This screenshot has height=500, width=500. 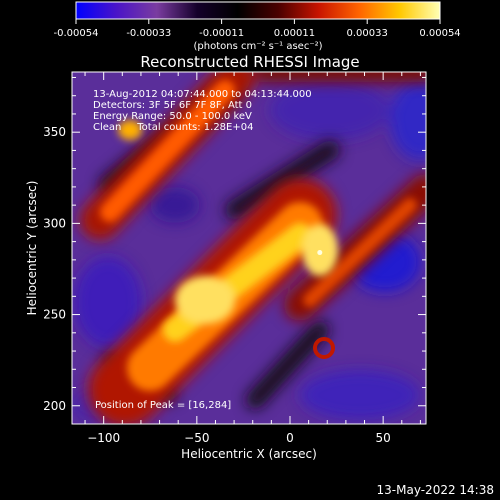 I want to click on colorbar-ticks, so click(x=258, y=21).